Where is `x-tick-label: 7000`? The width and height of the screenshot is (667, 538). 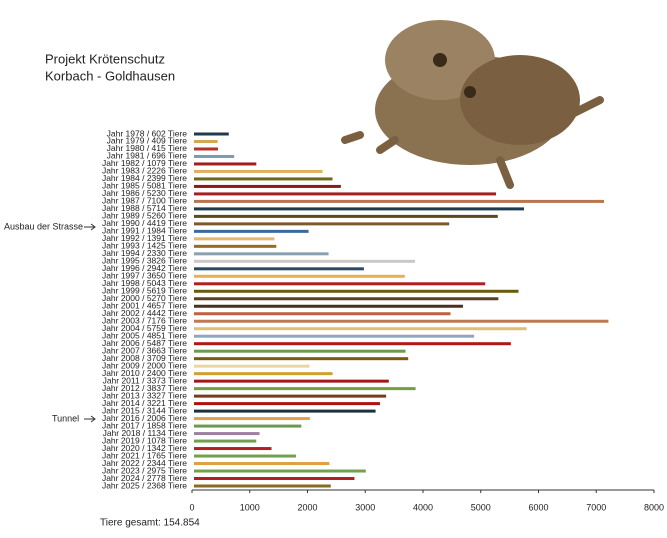
x-tick-label: 7000 is located at coordinates (596, 507).